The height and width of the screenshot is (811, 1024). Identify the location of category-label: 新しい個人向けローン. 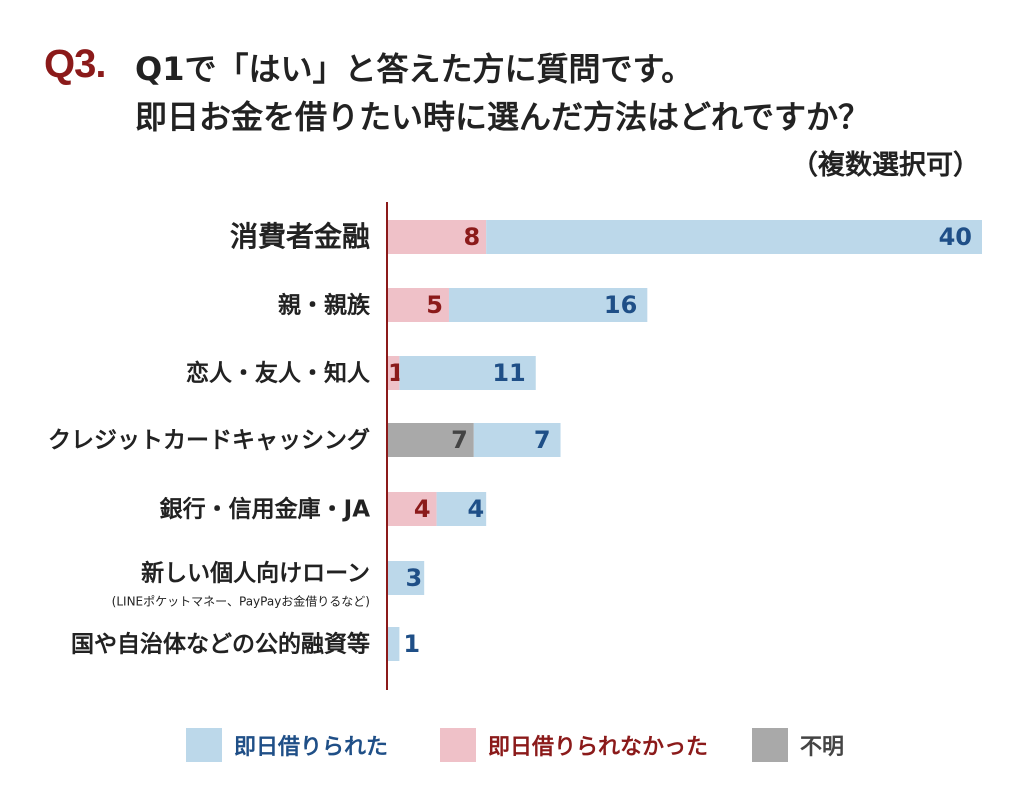
(255, 573).